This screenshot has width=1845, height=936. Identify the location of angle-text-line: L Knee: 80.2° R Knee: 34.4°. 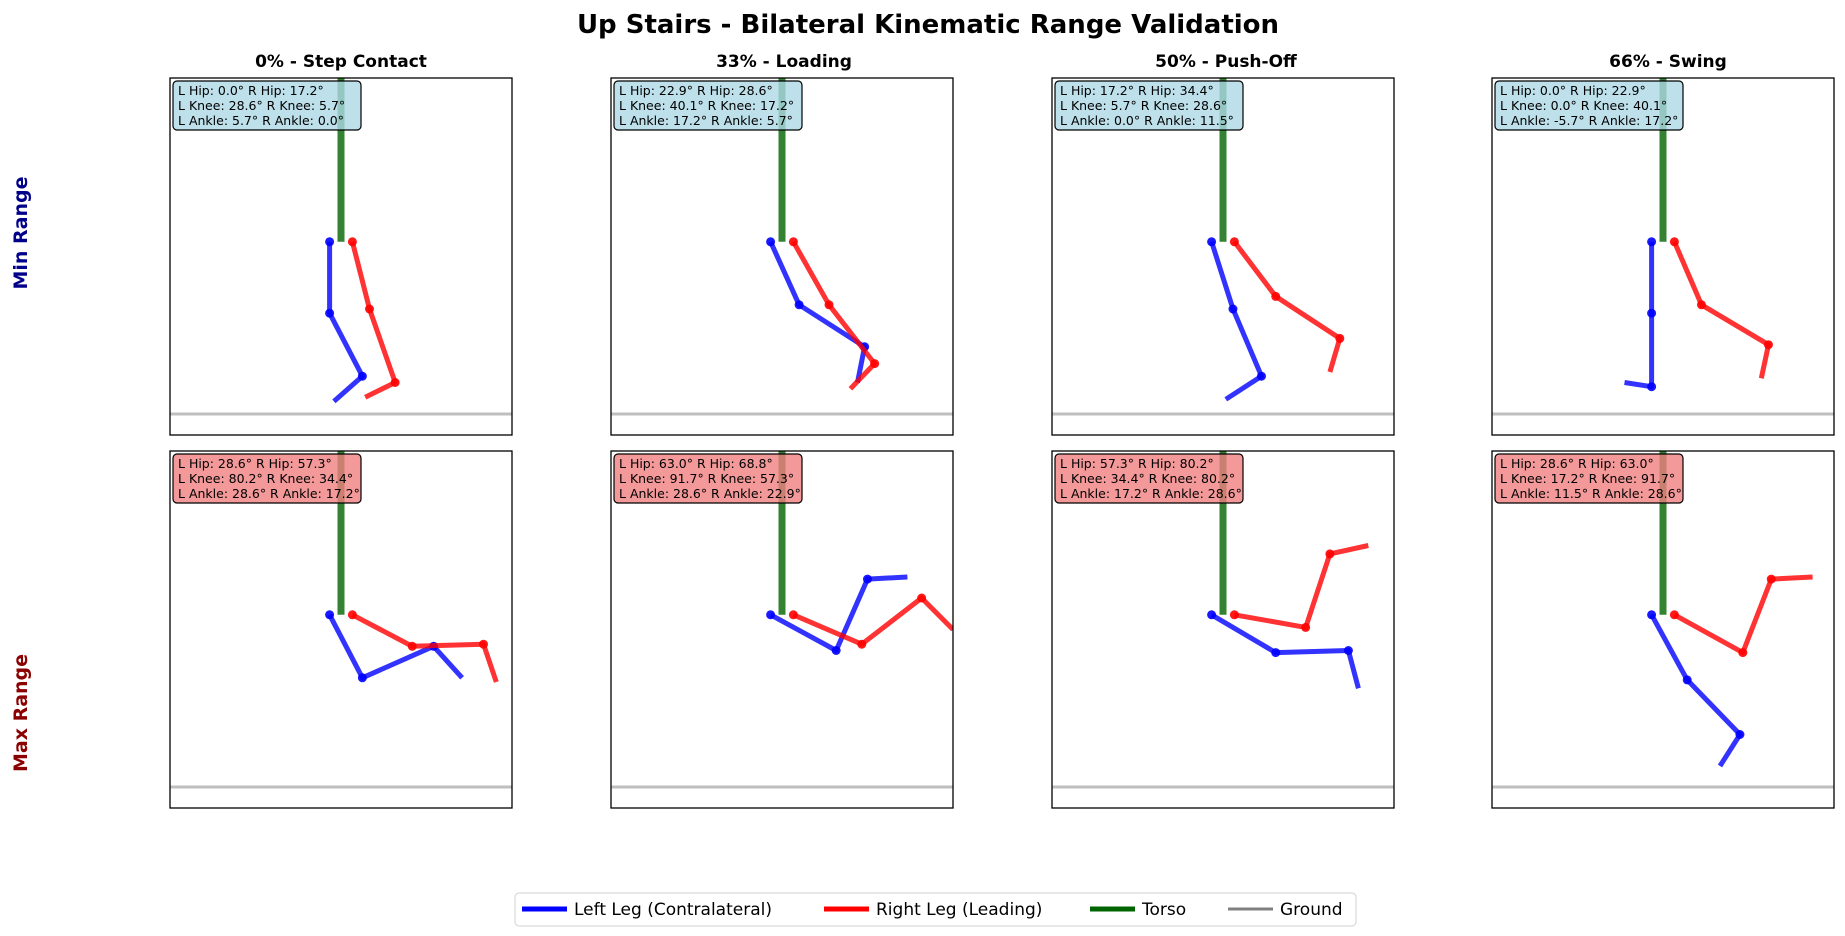
(265, 478).